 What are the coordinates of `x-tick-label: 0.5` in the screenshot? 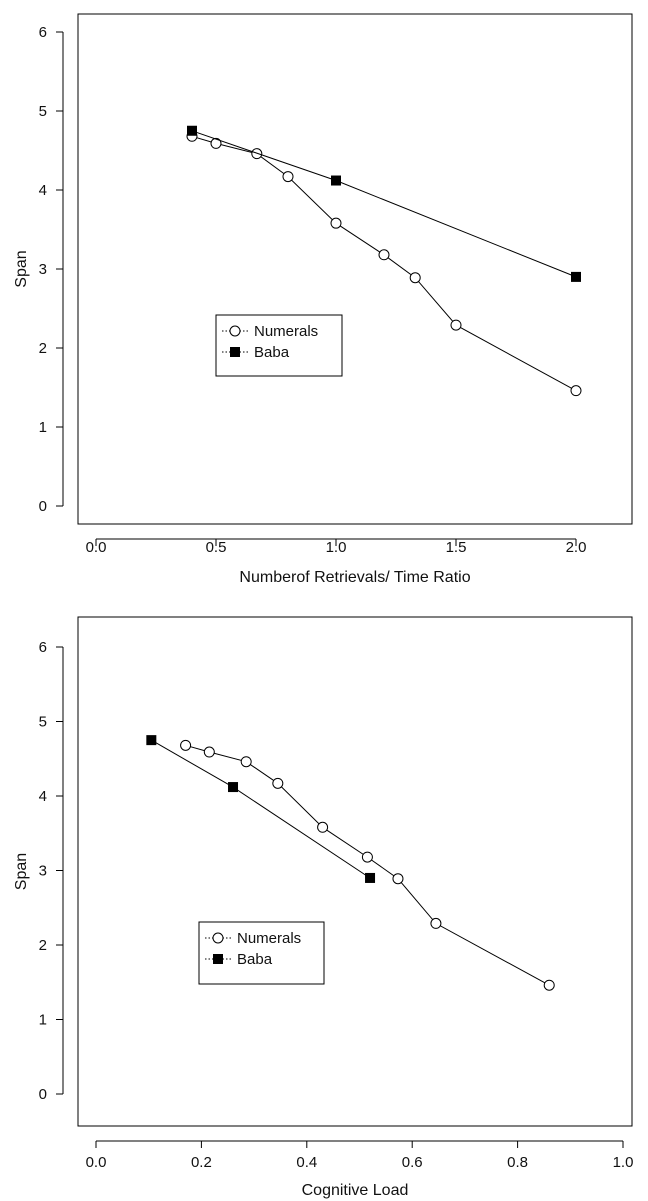 It's located at (216, 547).